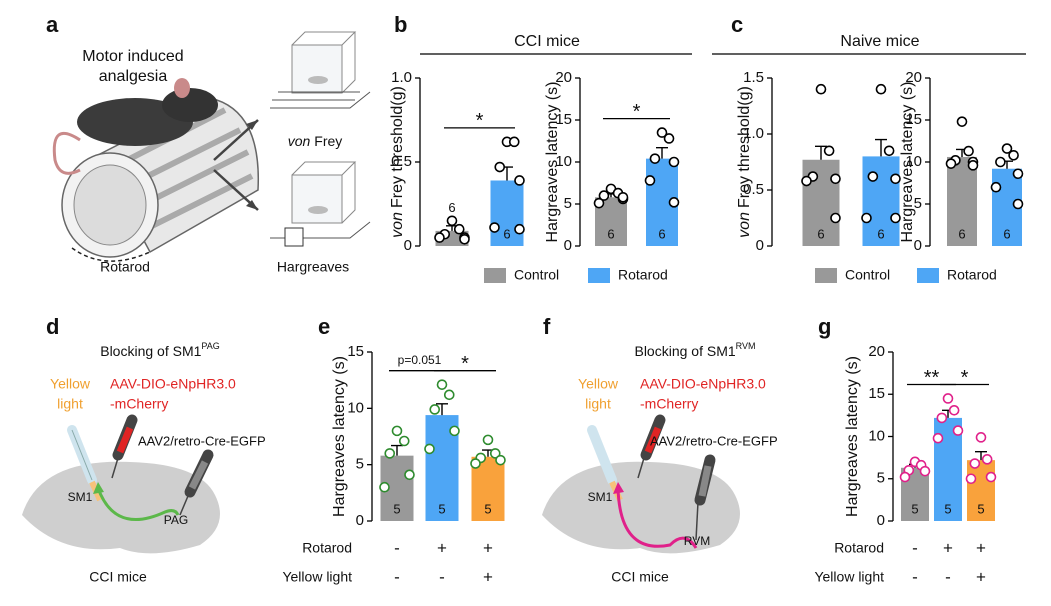  What do you see at coordinates (972, 275) in the screenshot?
I see `legend-label: Rotarod` at bounding box center [972, 275].